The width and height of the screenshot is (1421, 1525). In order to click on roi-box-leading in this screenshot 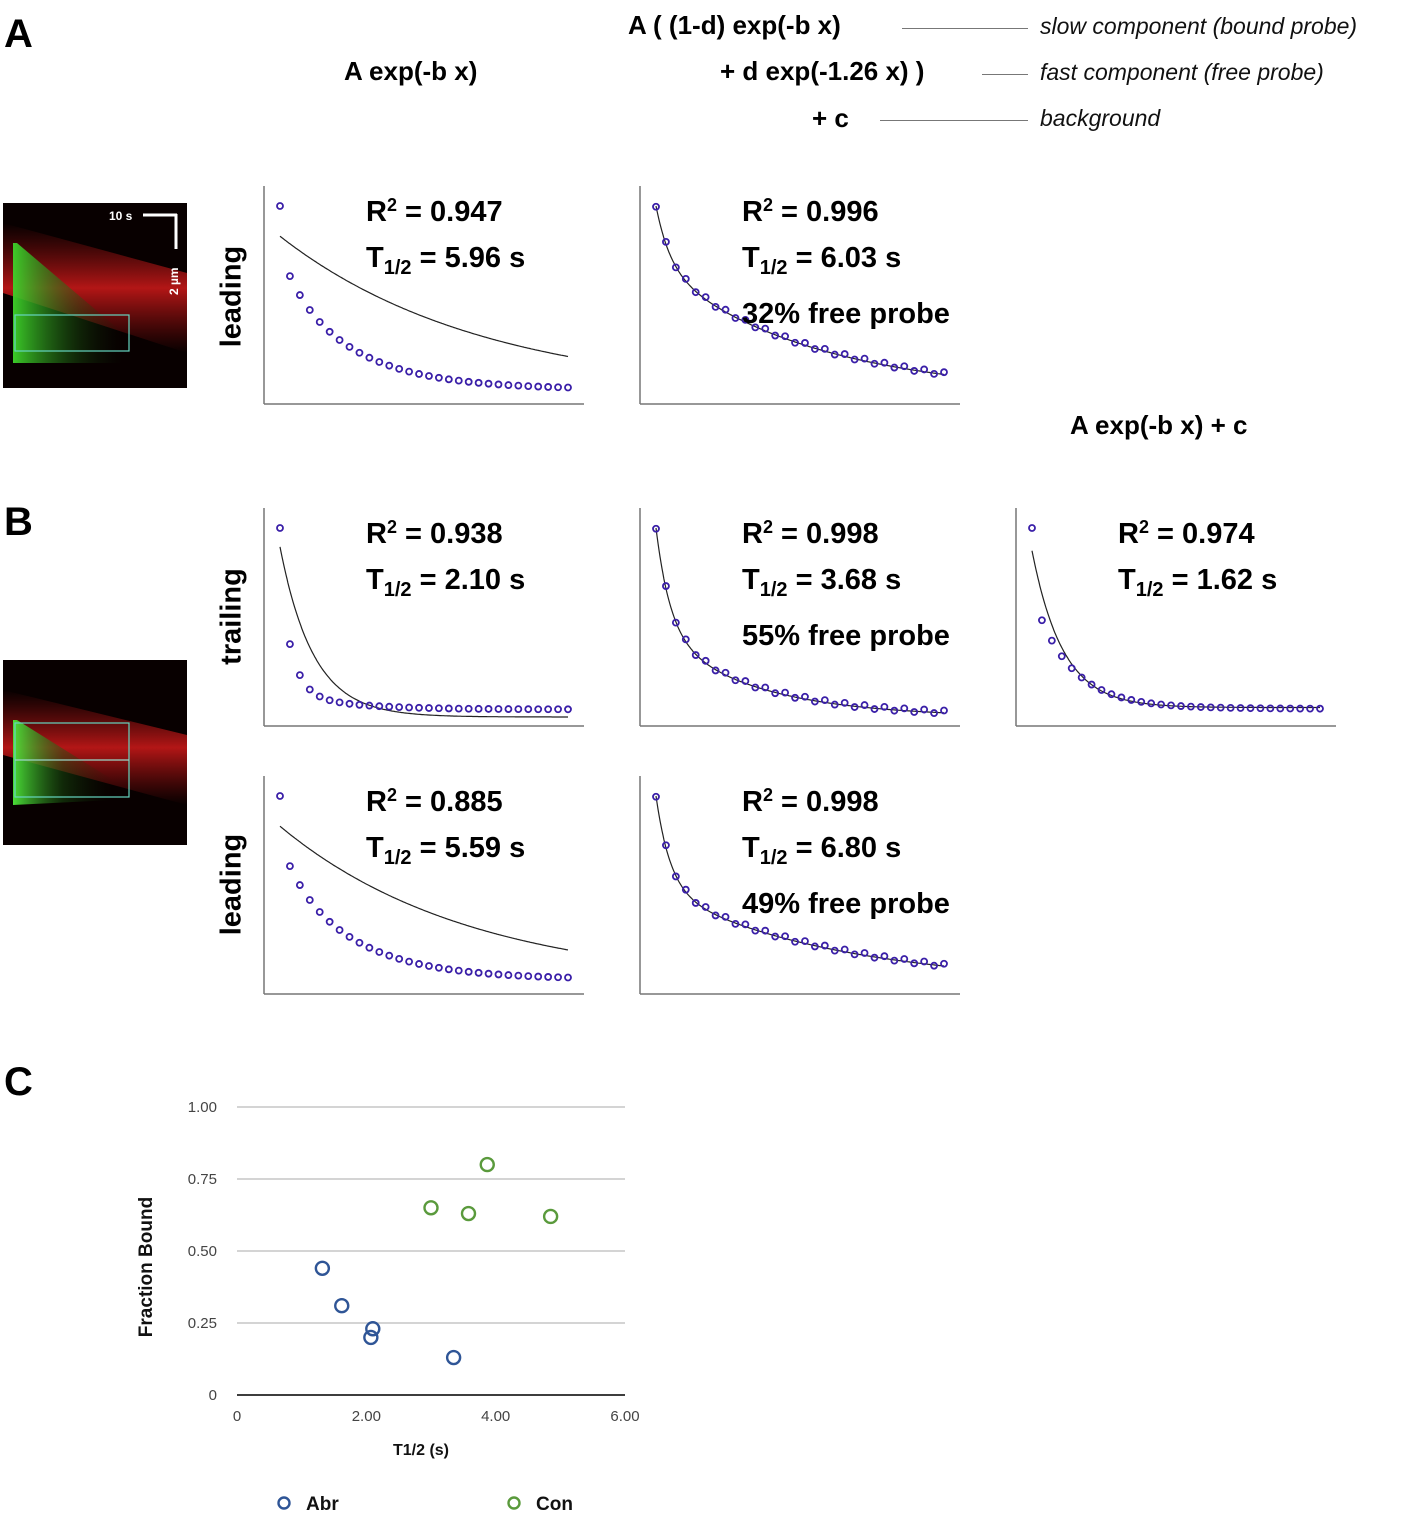, I will do `click(72, 333)`.